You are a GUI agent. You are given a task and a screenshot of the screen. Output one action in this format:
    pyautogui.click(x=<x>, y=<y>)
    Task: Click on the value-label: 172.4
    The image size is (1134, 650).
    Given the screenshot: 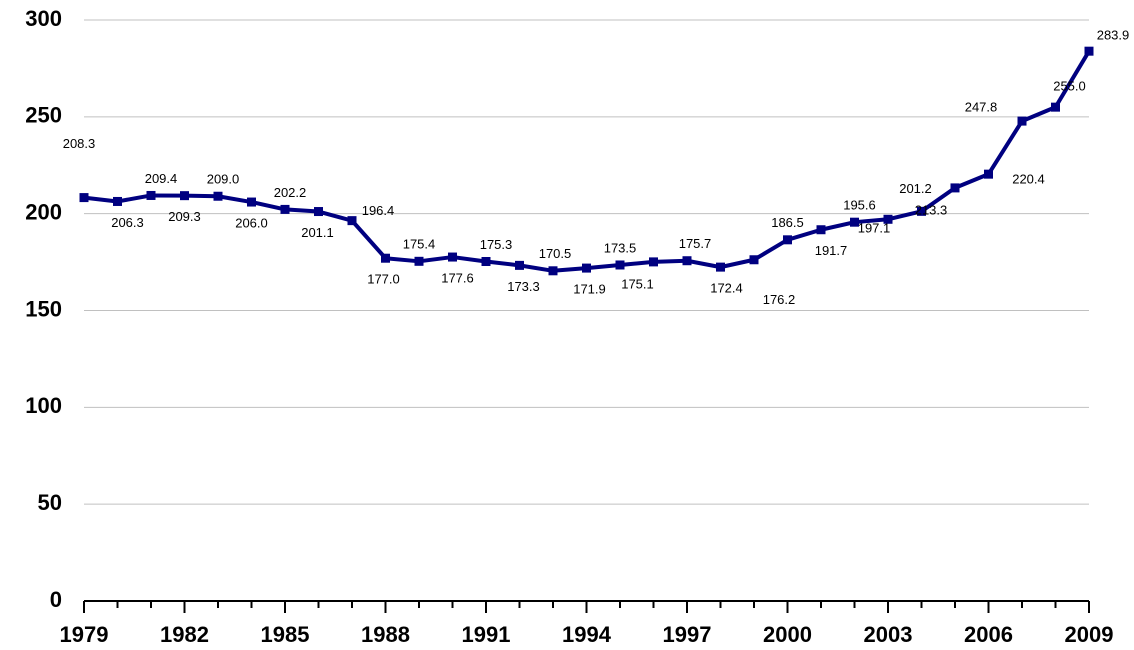 What is the action you would take?
    pyautogui.click(x=726, y=288)
    